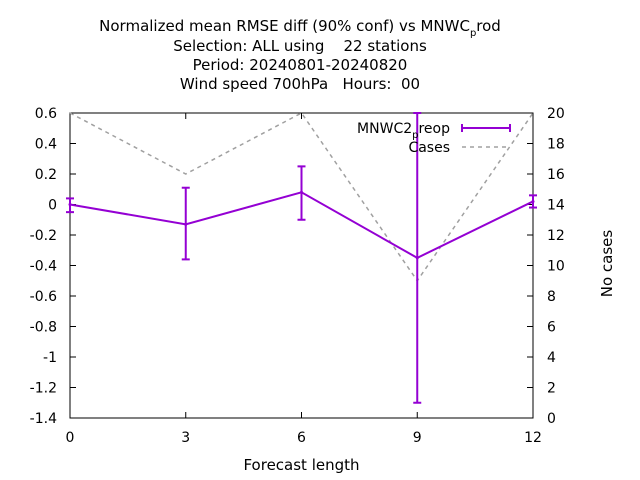 The height and width of the screenshot is (480, 640). I want to click on y-tick-label: -1, so click(50, 358).